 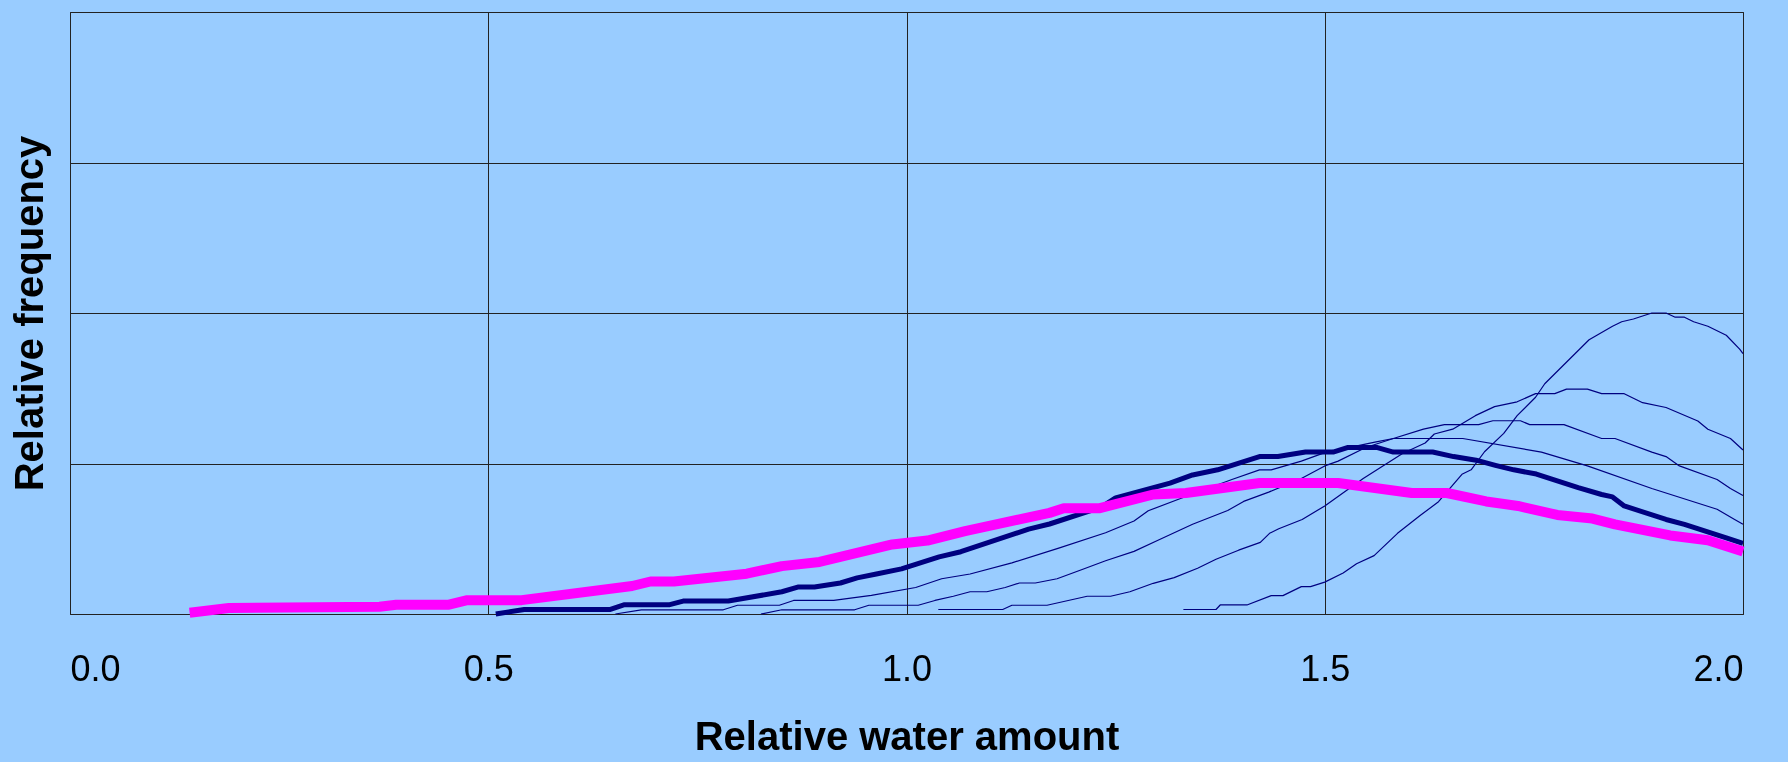 I want to click on x-axis-title: Relative water amount, so click(x=907, y=735).